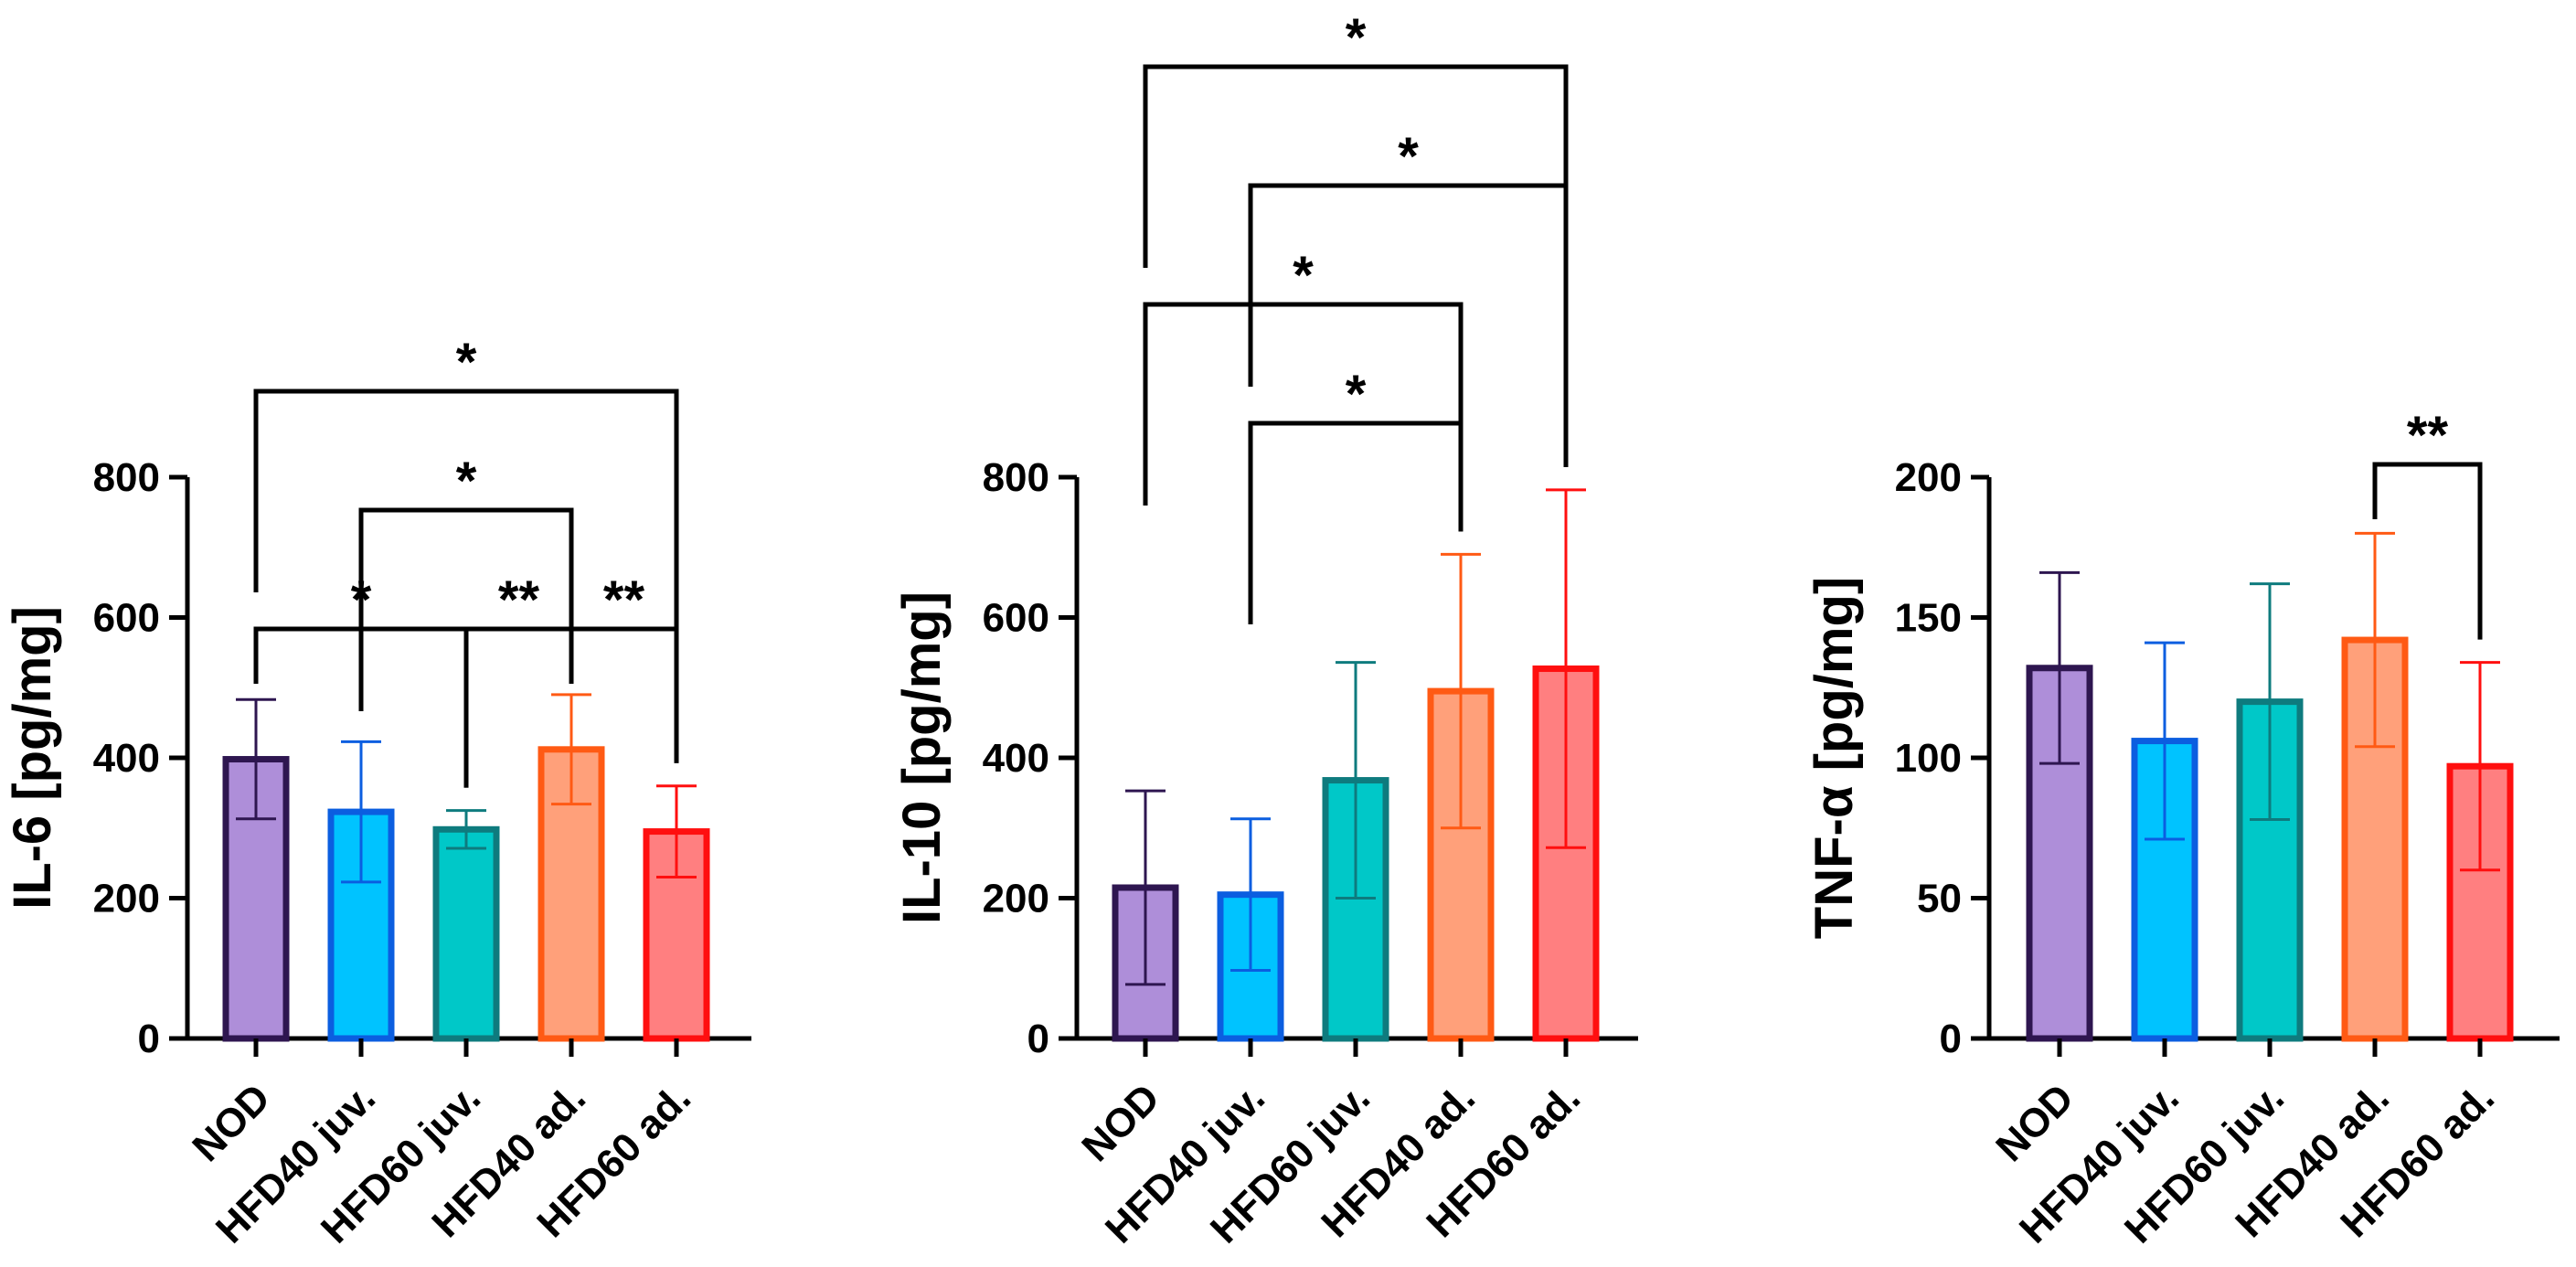  What do you see at coordinates (1834, 758) in the screenshot?
I see `y-axis-title: TNF-α [pg/mg]` at bounding box center [1834, 758].